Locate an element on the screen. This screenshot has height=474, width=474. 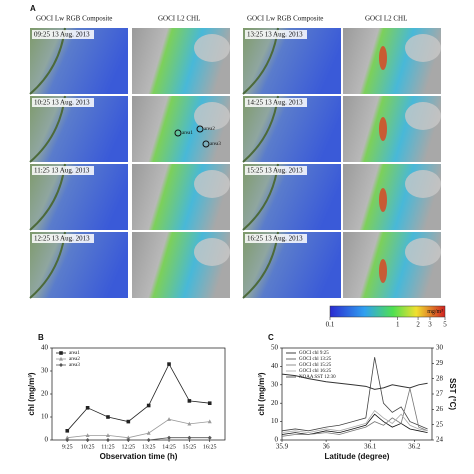
time-label: 14:25 13 Aug. 2013 is located at coordinates (275, 103).